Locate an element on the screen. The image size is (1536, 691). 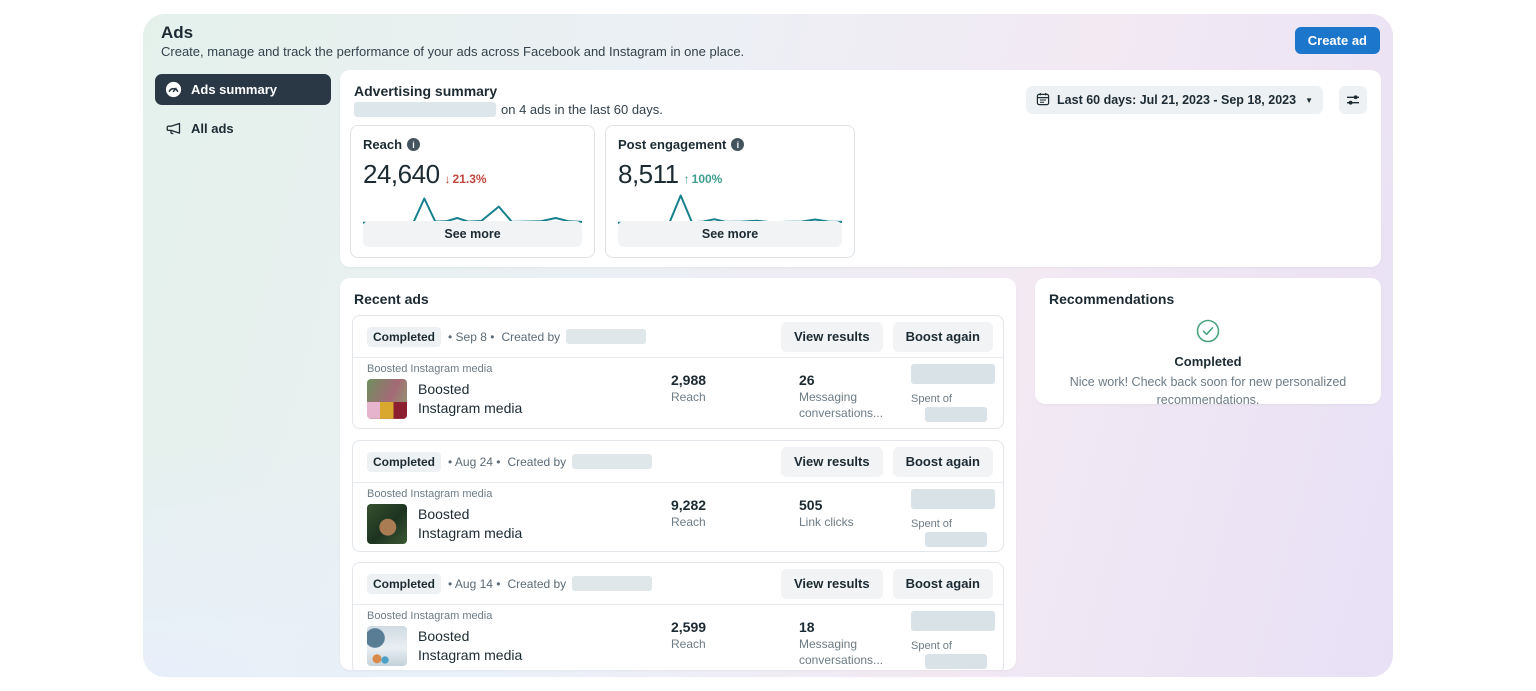
recommendations-heading: Recommendations is located at coordinates (1112, 299).